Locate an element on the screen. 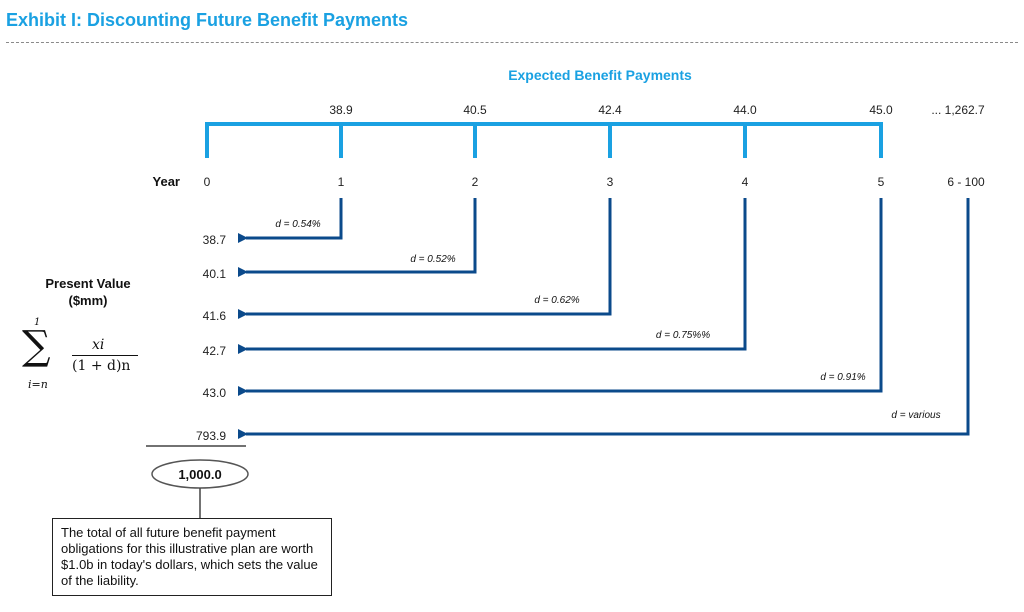 This screenshot has height=612, width=1024. pv-year-5: 43.0 is located at coordinates (215, 393).